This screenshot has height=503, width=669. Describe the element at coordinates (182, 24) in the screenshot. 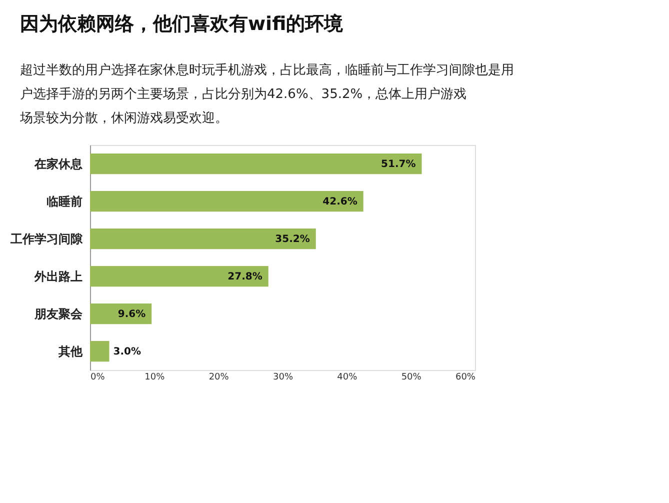

I see `chart-title: 因为依赖网络，他们喜欢有wifi的环境` at that location.